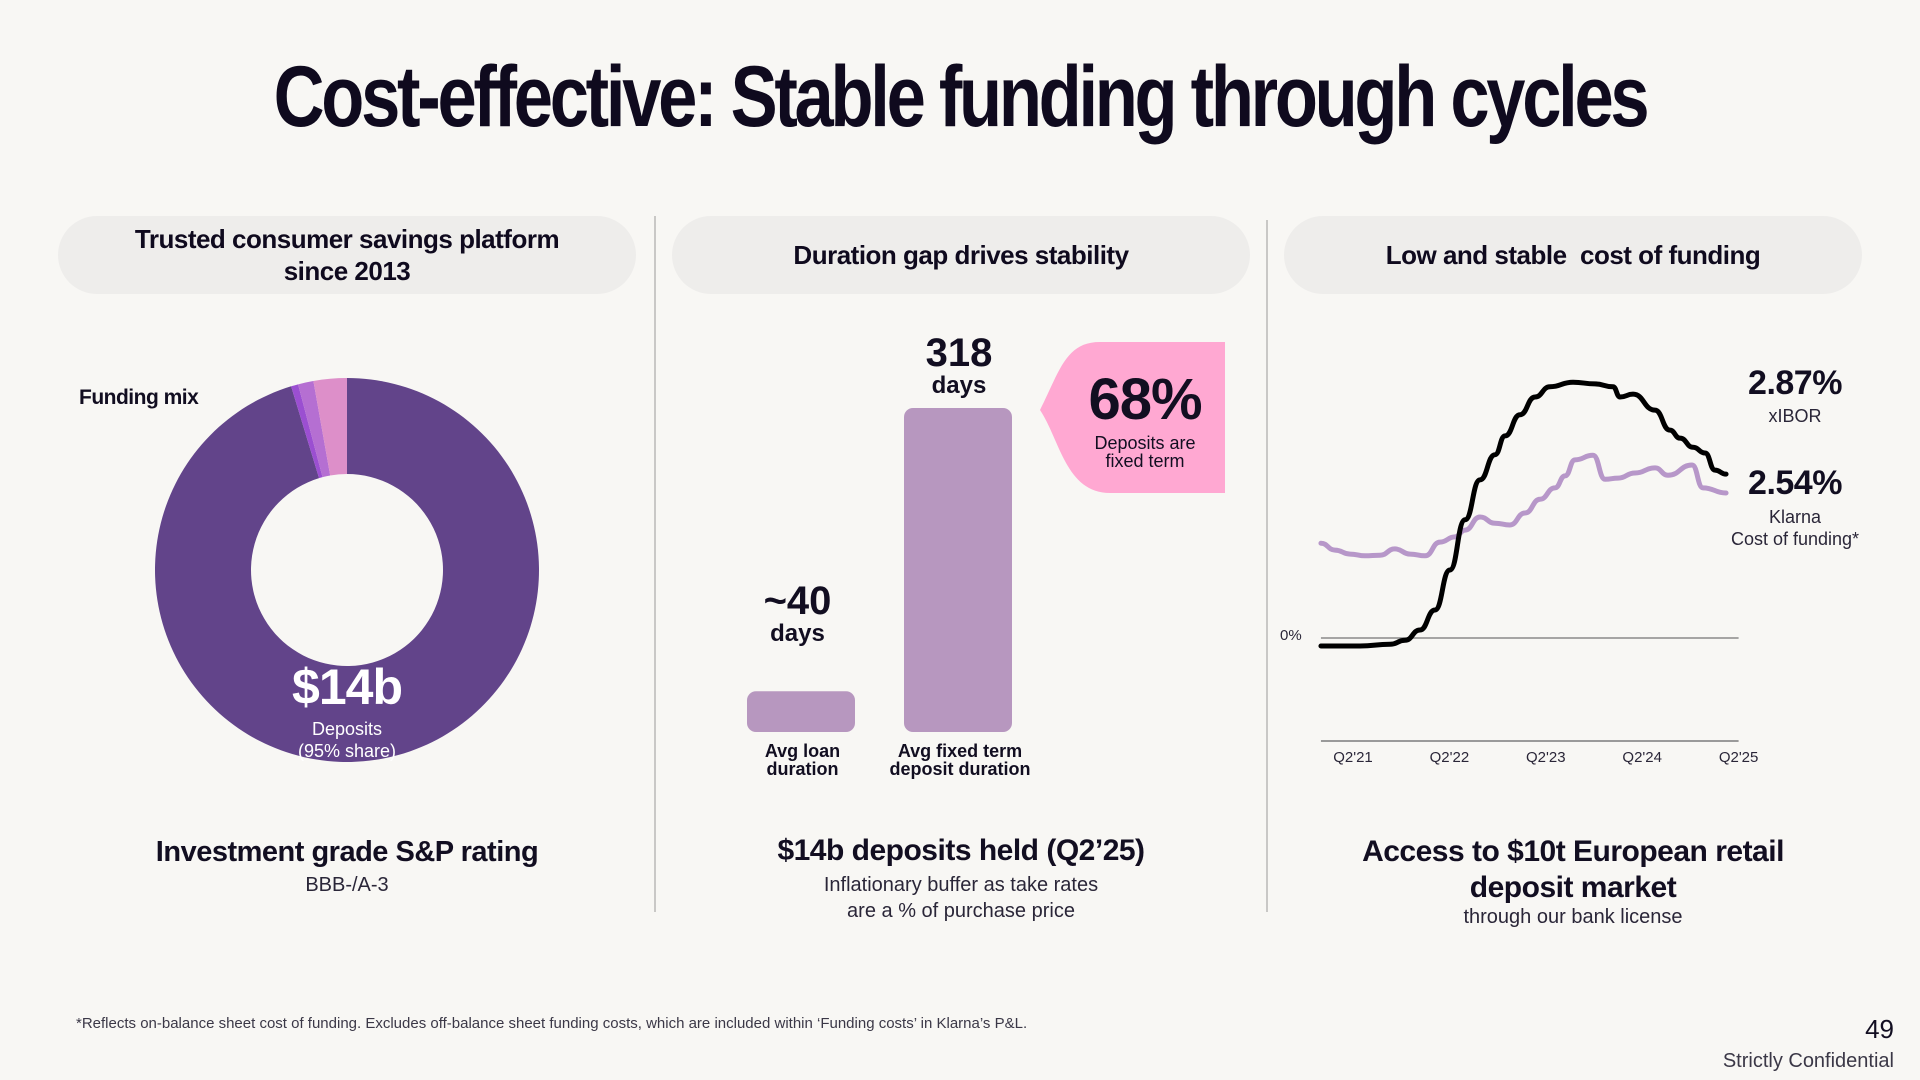  Describe the element at coordinates (1145, 443) in the screenshot. I see `callout-text-line-1: Deposits are` at that location.